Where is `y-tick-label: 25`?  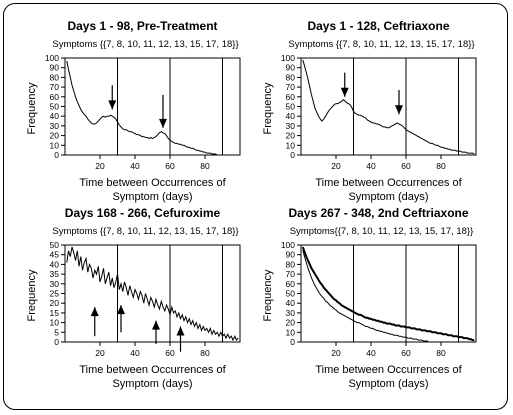
y-tick-label: 25 is located at coordinates (55, 294).